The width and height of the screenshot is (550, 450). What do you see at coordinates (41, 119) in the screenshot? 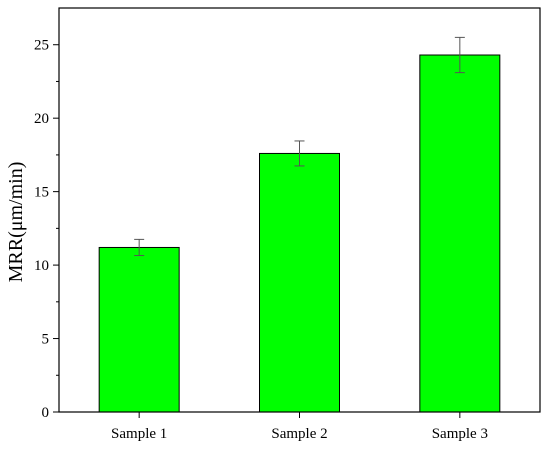
I see `y-tick-label: 20` at bounding box center [41, 119].